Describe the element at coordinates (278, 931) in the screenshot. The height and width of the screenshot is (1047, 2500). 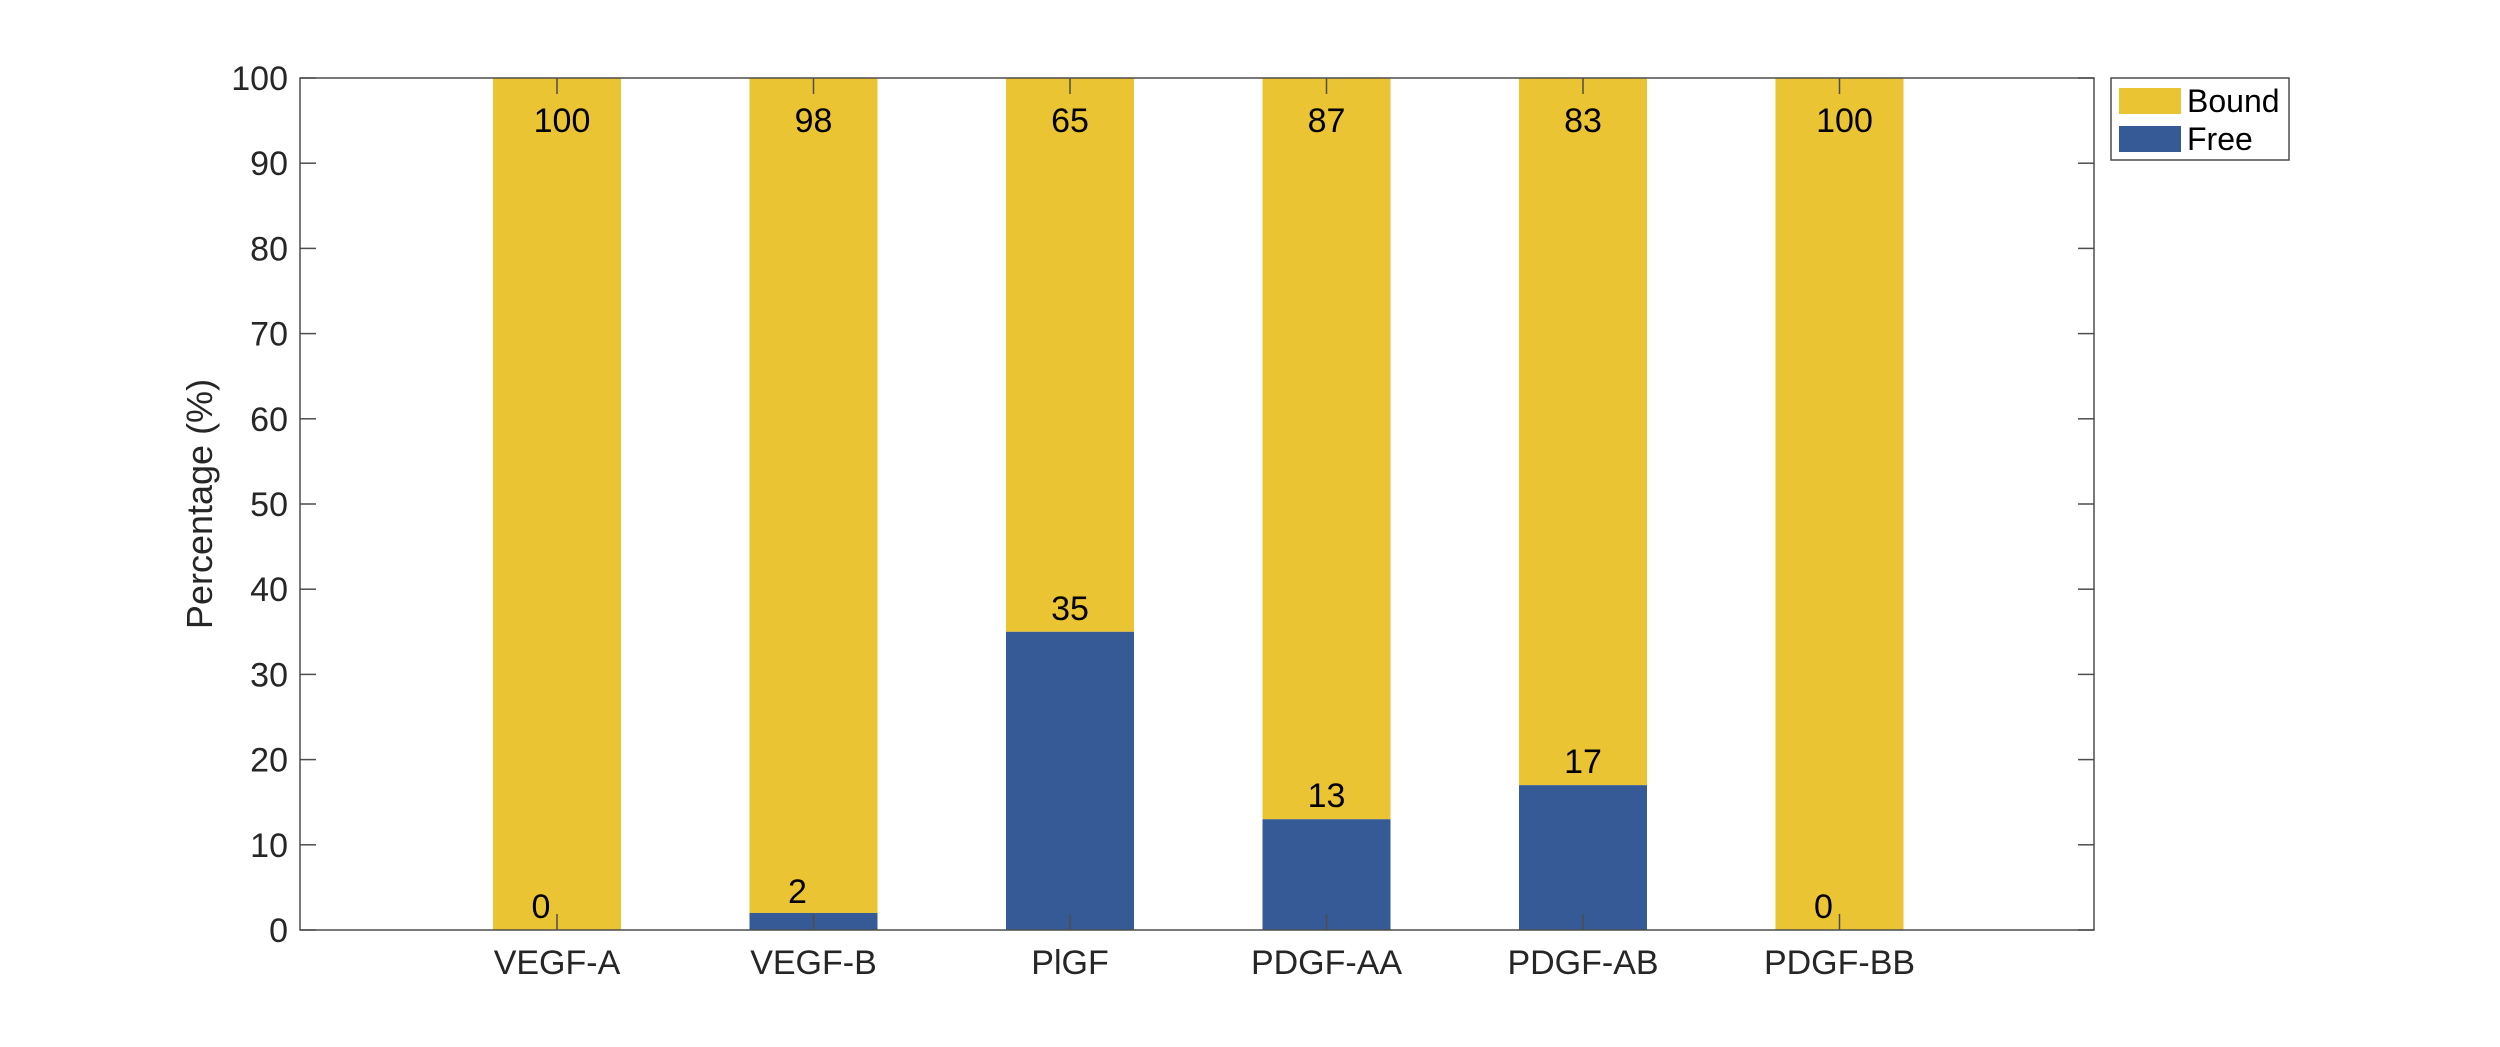
I see `y-tick-label: 0` at that location.